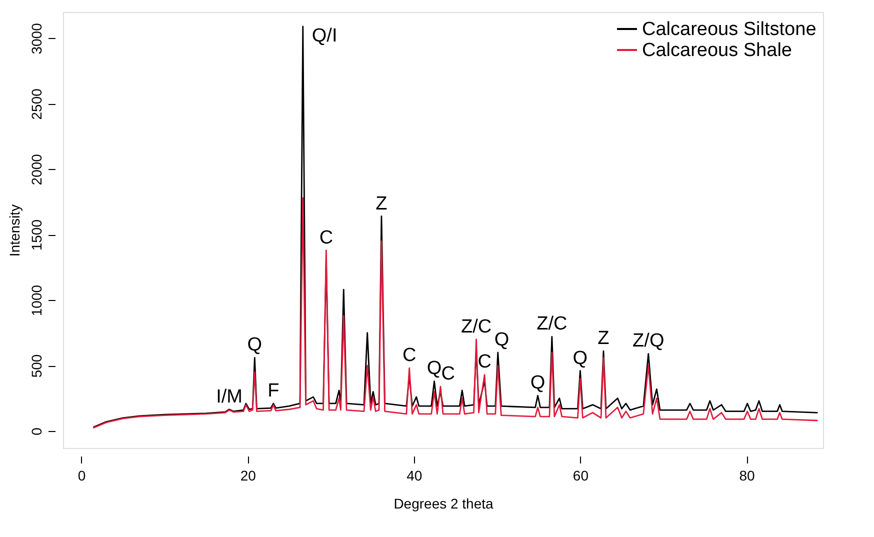  What do you see at coordinates (82, 476) in the screenshot?
I see `x-tick-label: 0` at bounding box center [82, 476].